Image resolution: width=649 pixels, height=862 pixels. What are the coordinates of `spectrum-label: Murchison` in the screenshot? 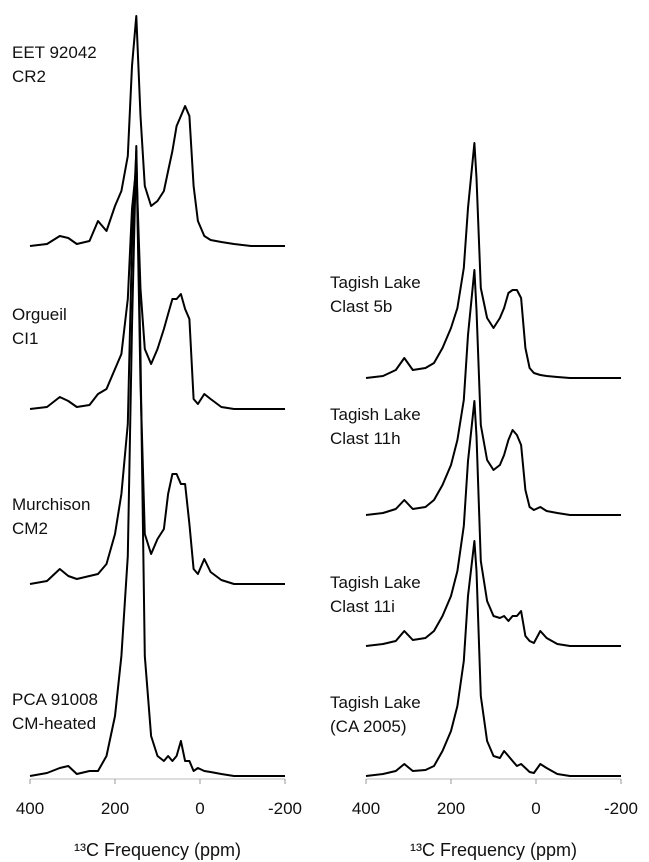 It's located at (51, 504).